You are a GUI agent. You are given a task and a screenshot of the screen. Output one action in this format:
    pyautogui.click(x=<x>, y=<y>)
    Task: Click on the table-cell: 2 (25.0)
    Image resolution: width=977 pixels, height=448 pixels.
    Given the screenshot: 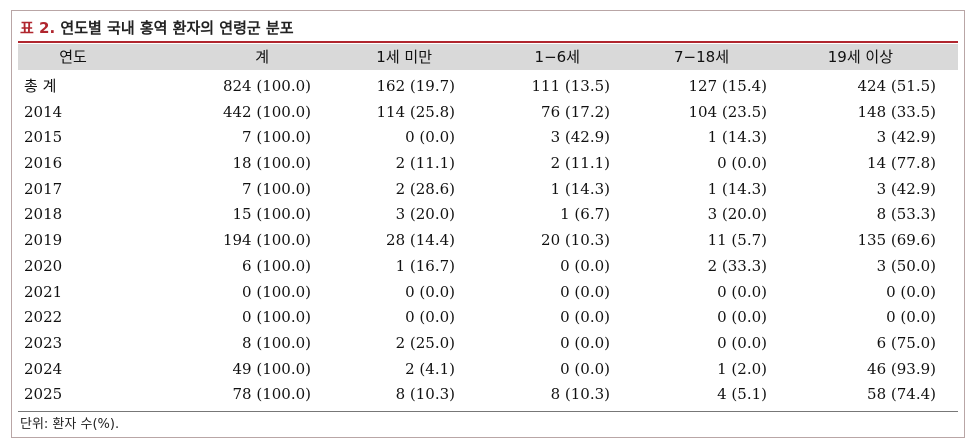 What is the action you would take?
    pyautogui.click(x=425, y=342)
    